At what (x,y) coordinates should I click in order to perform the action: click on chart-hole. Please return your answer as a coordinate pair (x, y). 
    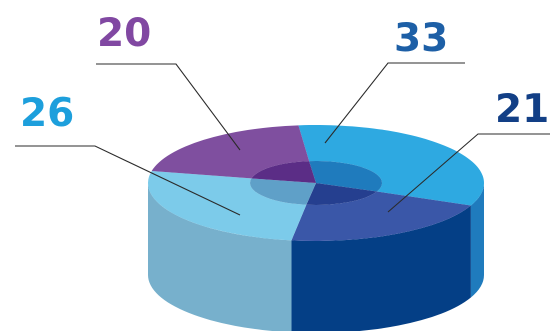
    Looking at the image, I should click on (316, 182).